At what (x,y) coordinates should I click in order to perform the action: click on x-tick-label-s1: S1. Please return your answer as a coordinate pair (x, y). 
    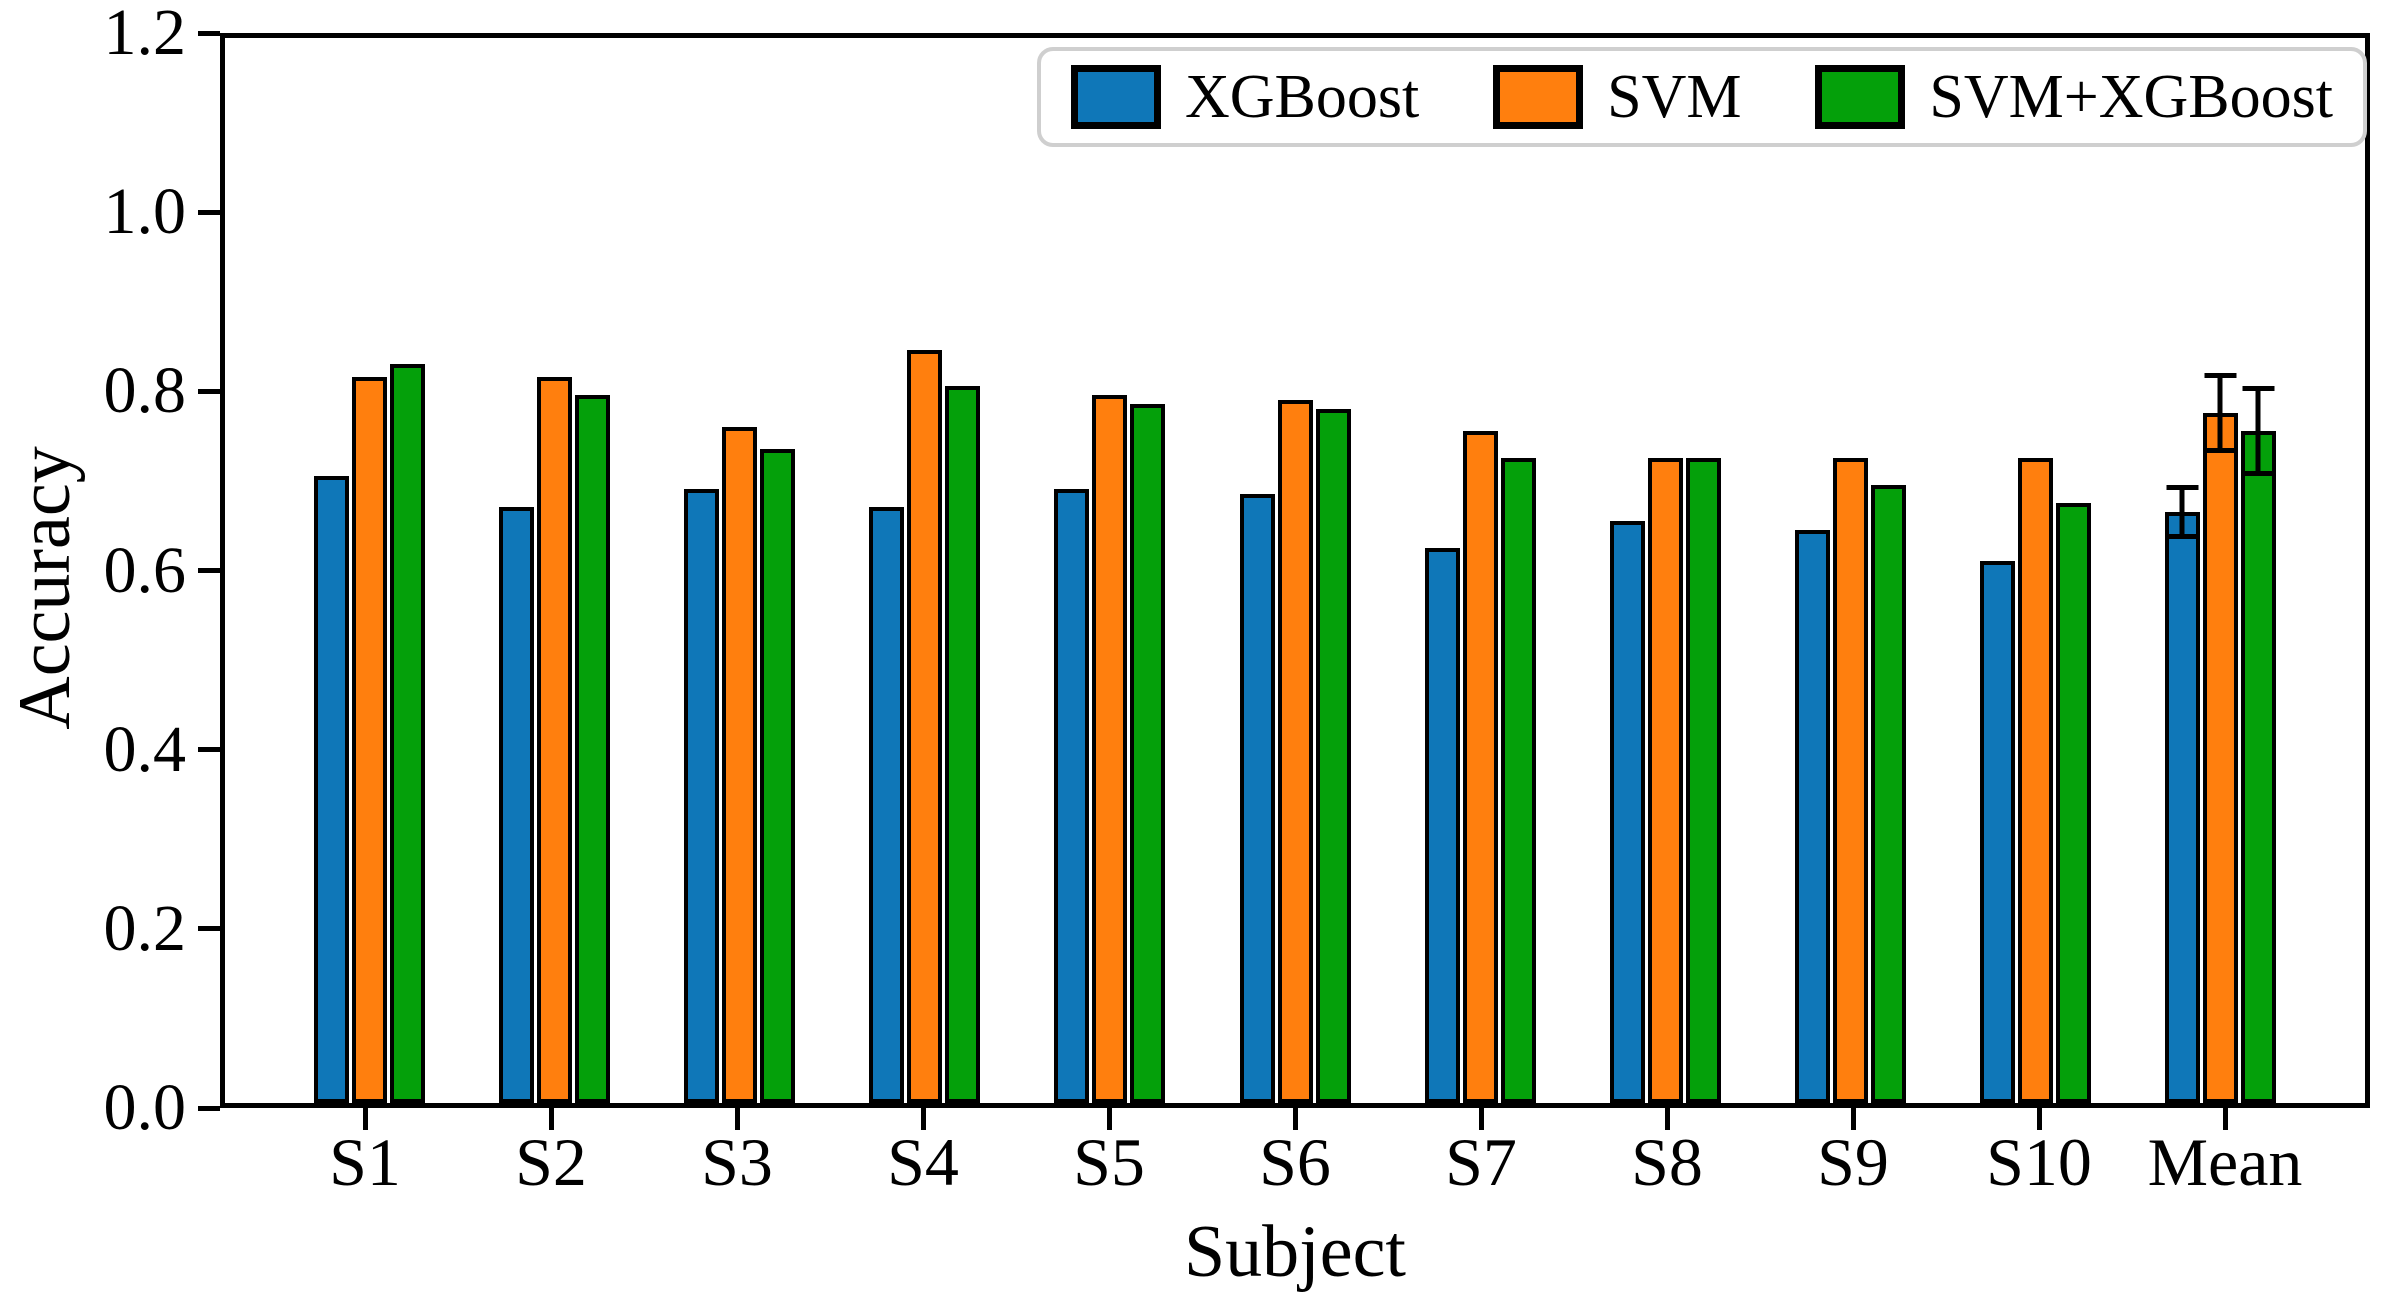
    Looking at the image, I should click on (365, 1162).